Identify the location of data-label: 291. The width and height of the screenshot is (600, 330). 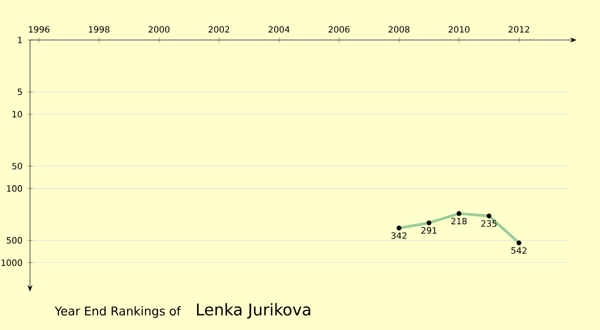
(428, 230).